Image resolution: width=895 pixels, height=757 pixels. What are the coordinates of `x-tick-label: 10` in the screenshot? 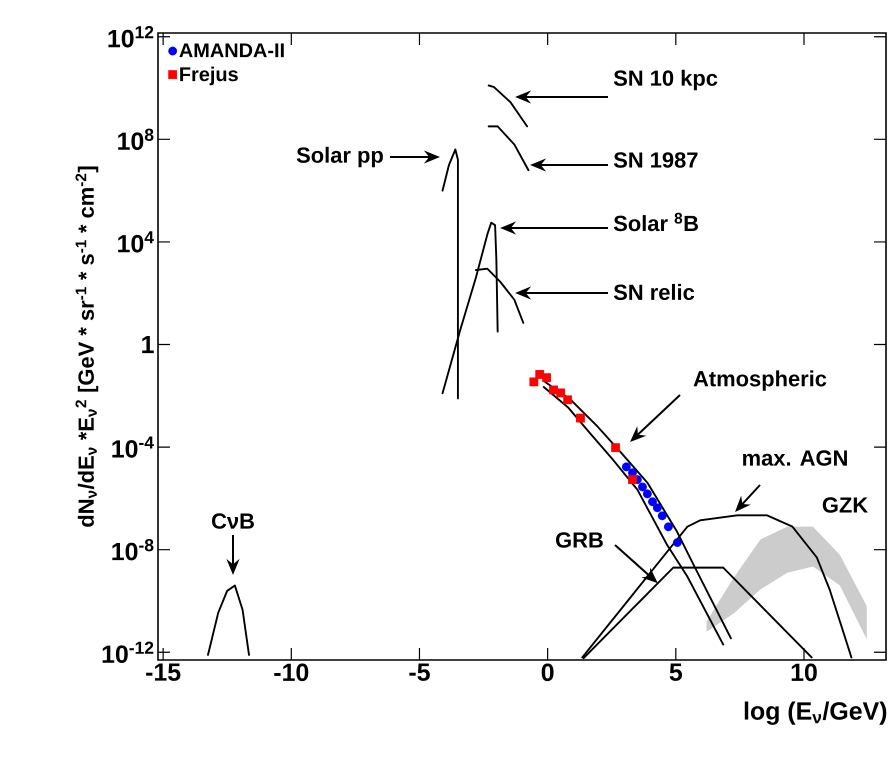 It's located at (804, 673).